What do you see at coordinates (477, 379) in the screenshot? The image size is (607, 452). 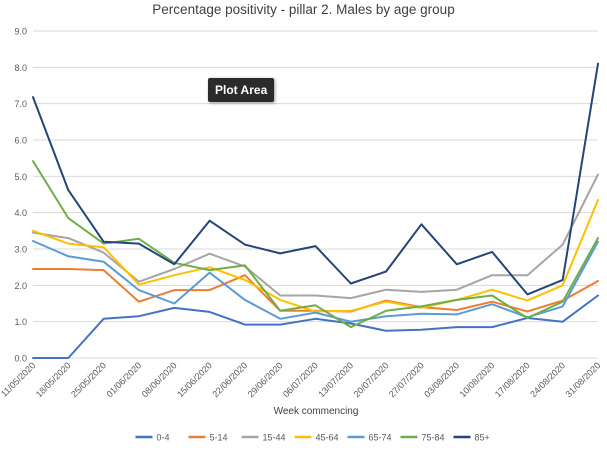 I see `x-tick-label: 10/08/2020` at bounding box center [477, 379].